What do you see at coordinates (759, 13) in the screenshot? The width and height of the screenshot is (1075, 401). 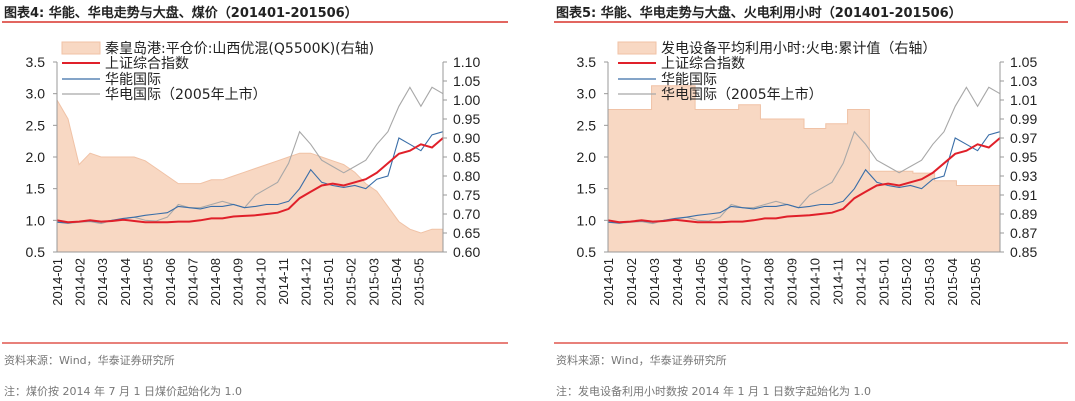 I see `chart5-title: 图表5: 华能、华电走势与大盘、火电利用小时（201401-201506）` at bounding box center [759, 13].